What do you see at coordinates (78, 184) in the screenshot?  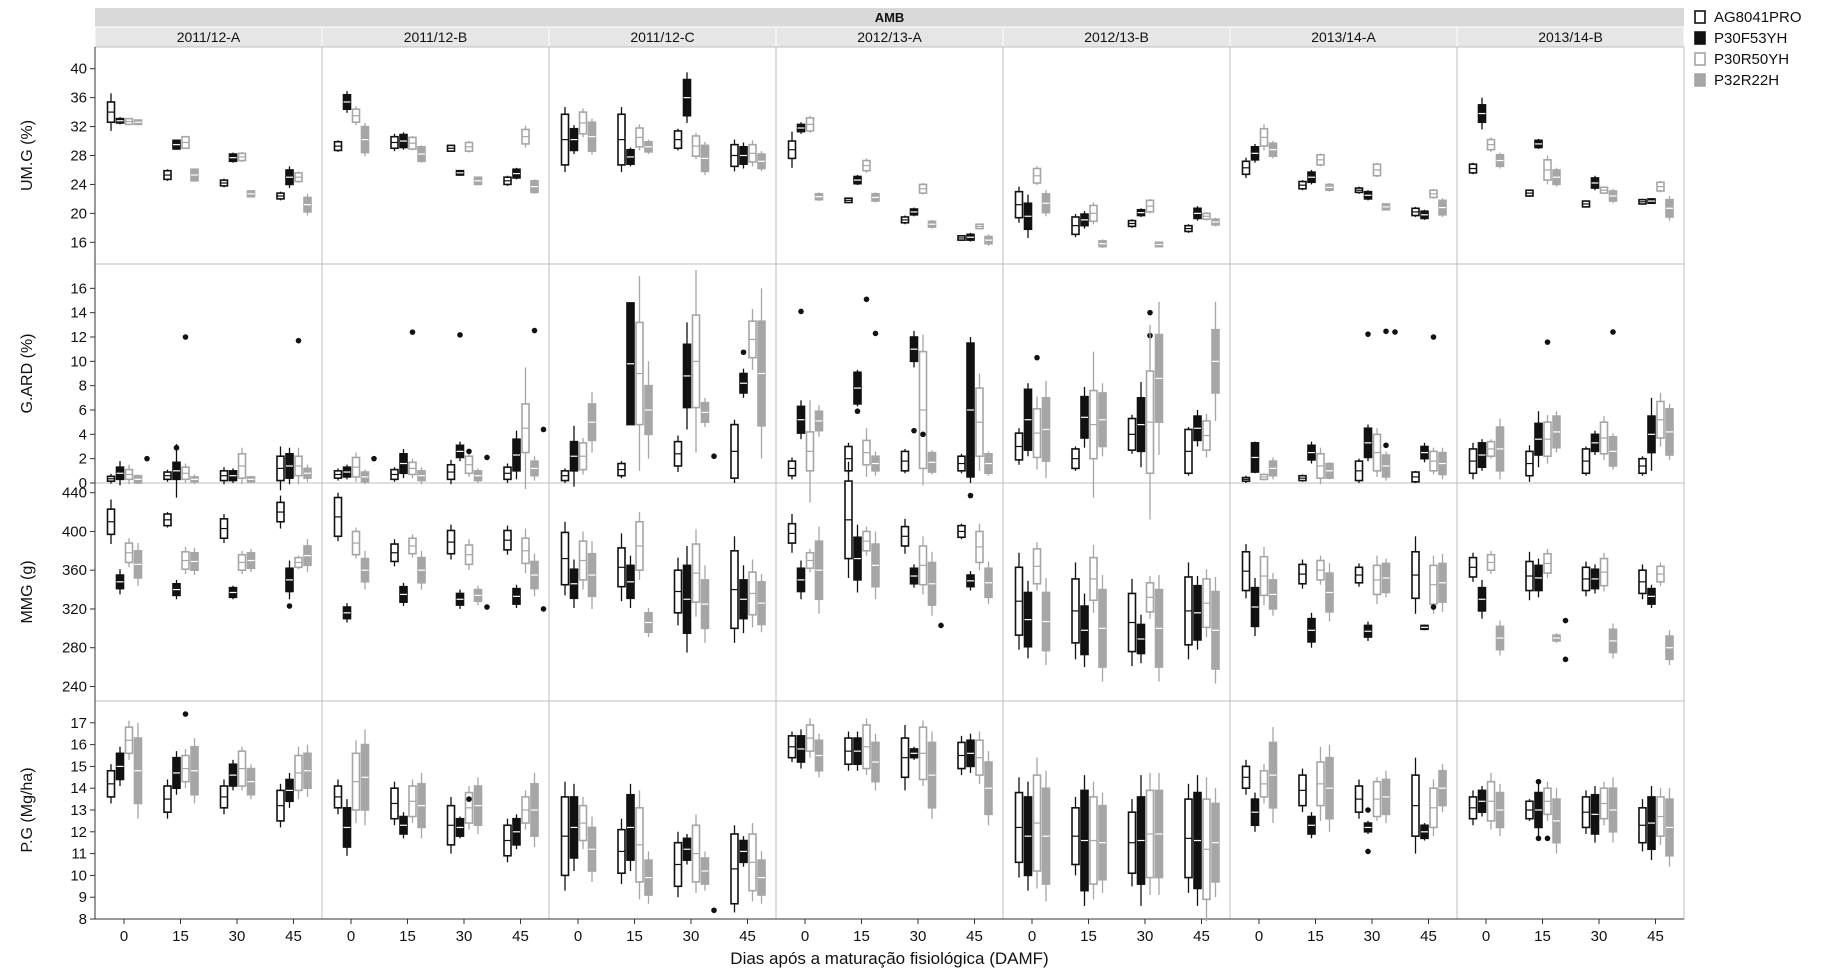 I see `y-tick-label: 24` at bounding box center [78, 184].